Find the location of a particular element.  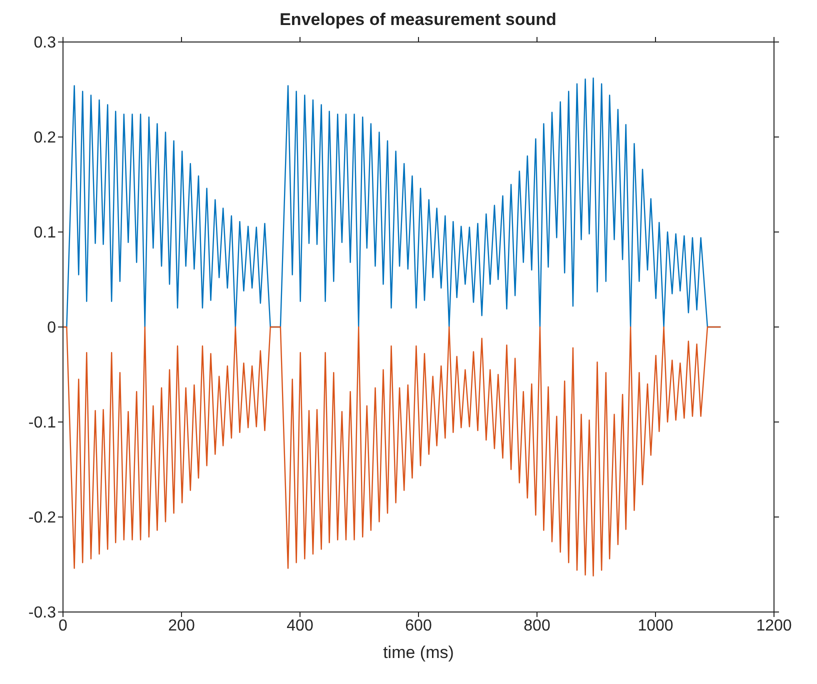

y-tick-label: -0.2 is located at coordinates (42, 518).